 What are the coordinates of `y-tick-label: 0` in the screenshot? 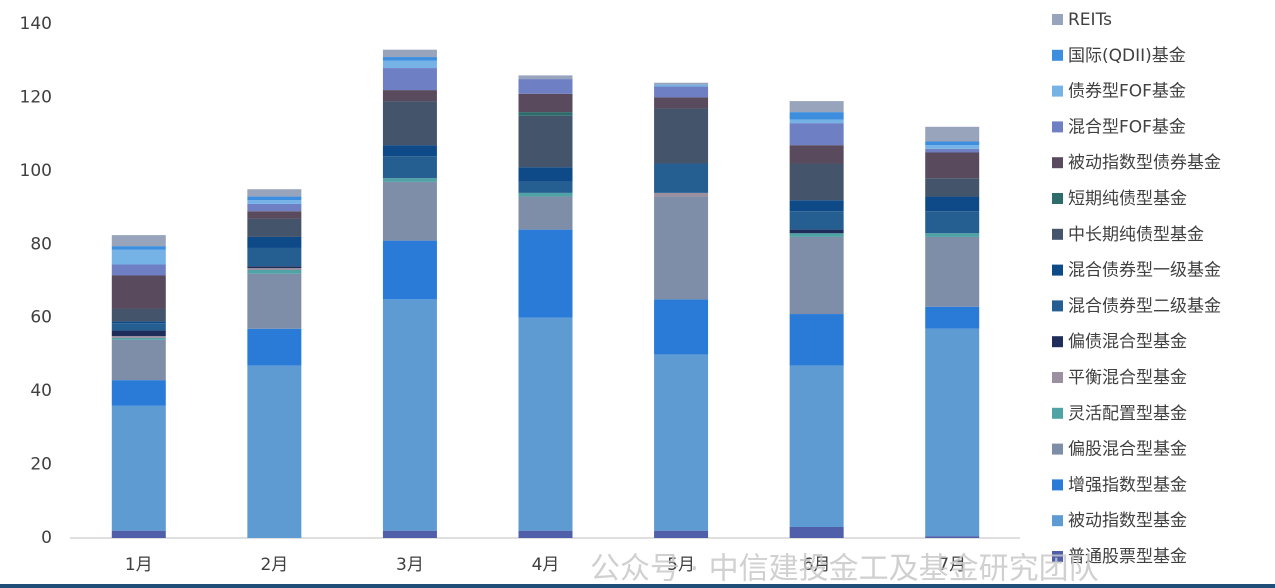 It's located at (46, 538).